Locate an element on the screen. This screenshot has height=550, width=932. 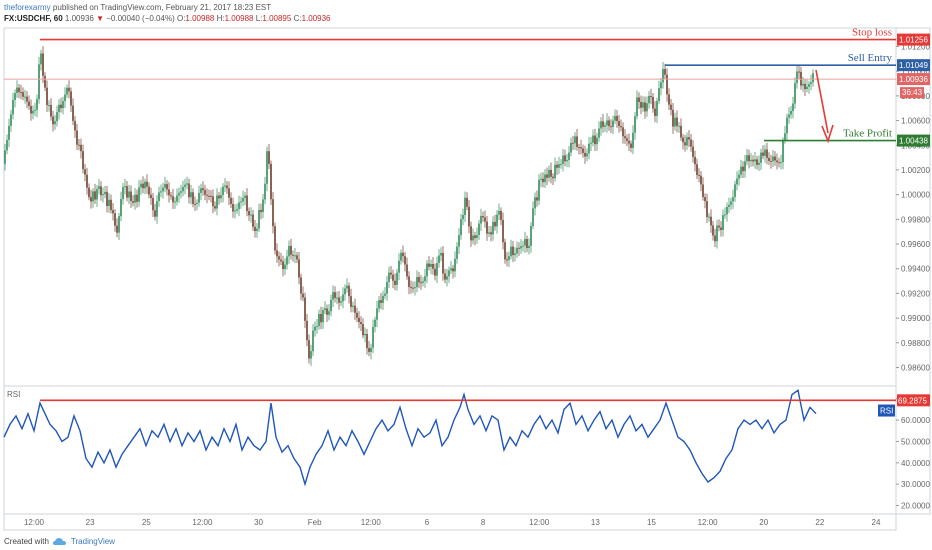
rsi-level-line: 69.2875 RSI is located at coordinates (485, 405).